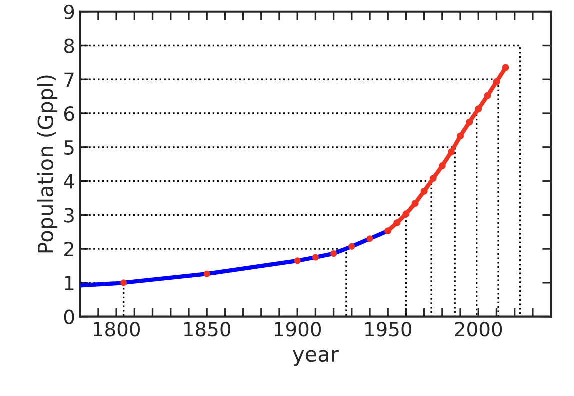 The image size is (574, 396). I want to click on y-tick-label: 8, so click(69, 46).